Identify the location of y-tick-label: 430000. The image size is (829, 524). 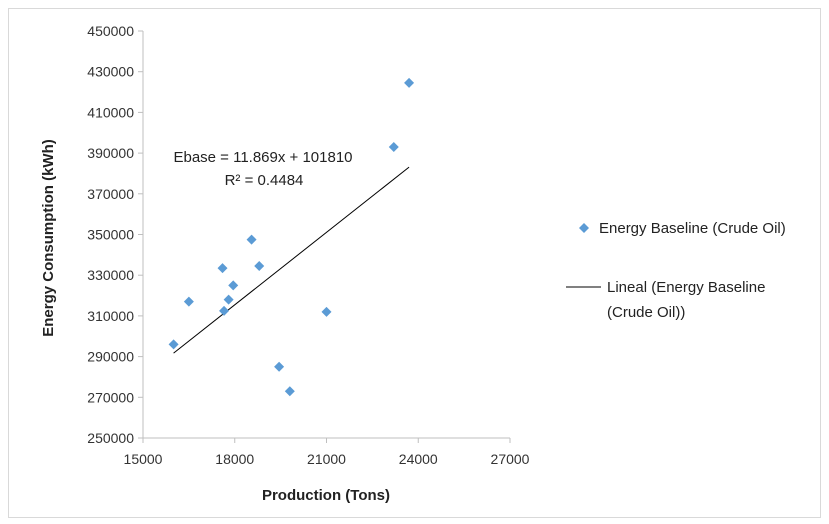
(110, 72).